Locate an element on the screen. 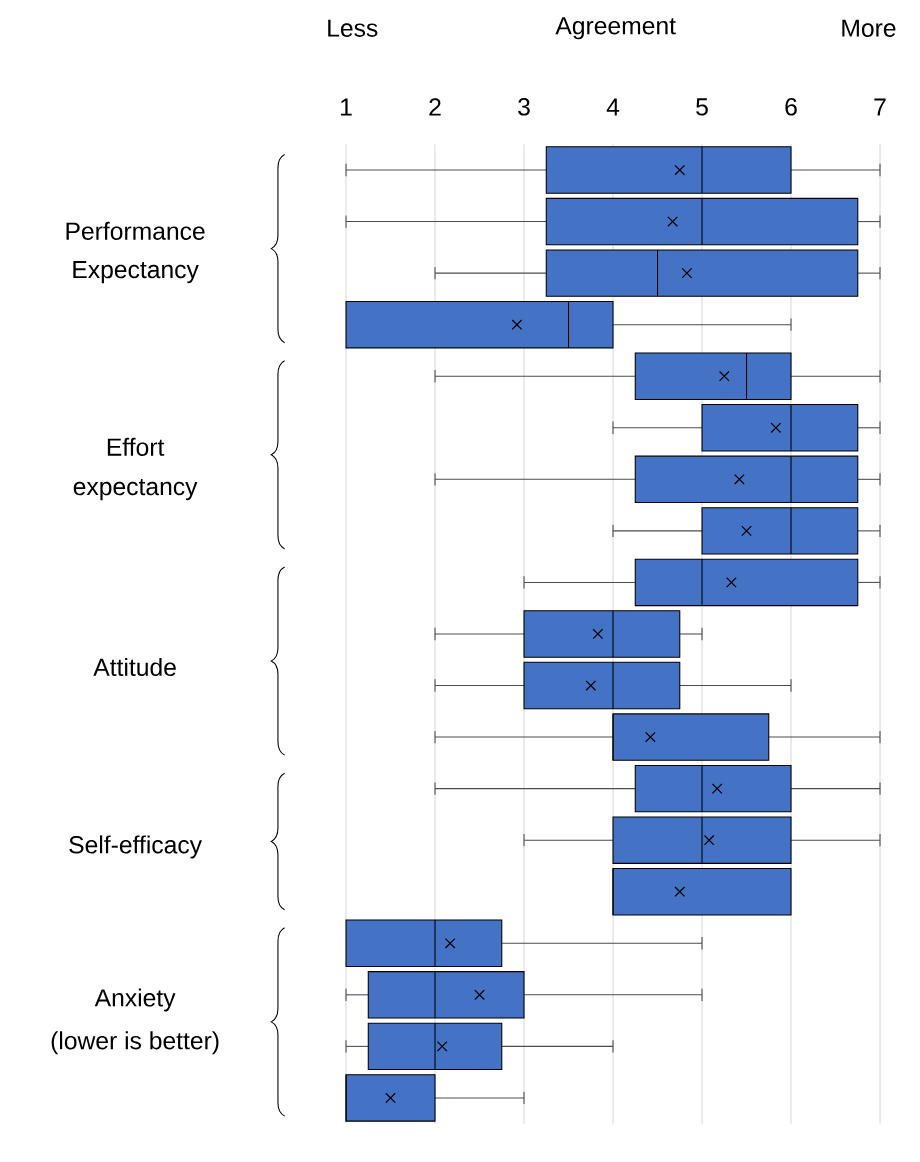  text: Self-efficacy is located at coordinates (136, 847).